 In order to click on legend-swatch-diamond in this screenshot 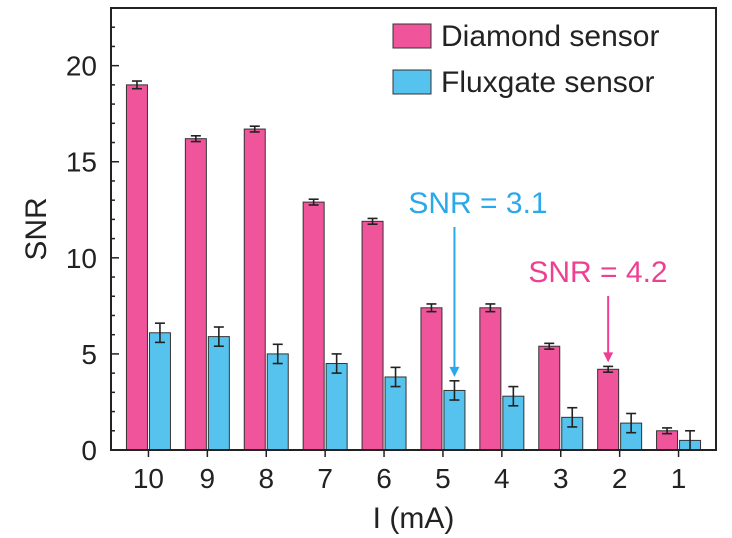, I will do `click(412, 36)`.